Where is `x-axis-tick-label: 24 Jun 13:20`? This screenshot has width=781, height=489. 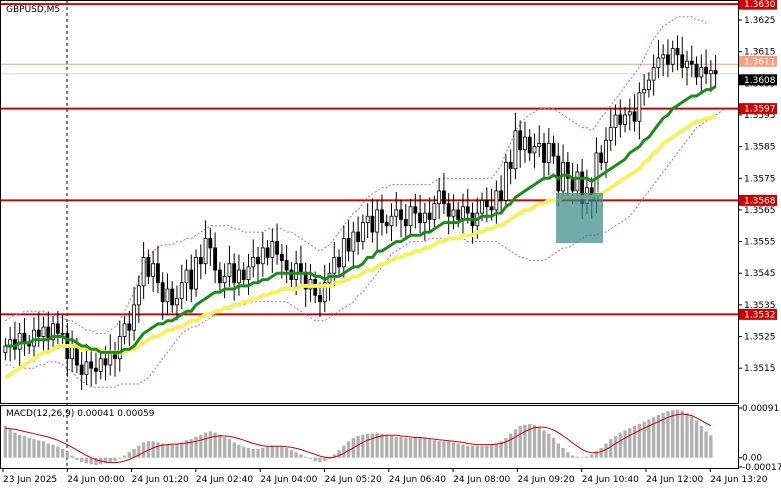
x-axis-tick-label: 24 Jun 13:20 is located at coordinates (738, 480).